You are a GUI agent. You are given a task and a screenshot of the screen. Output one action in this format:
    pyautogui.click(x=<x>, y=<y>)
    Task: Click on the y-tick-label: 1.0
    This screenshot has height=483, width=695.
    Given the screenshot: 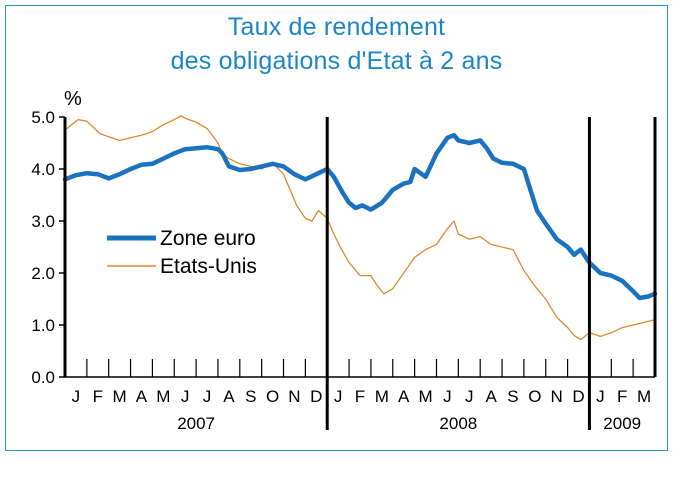 What is the action you would take?
    pyautogui.click(x=43, y=325)
    